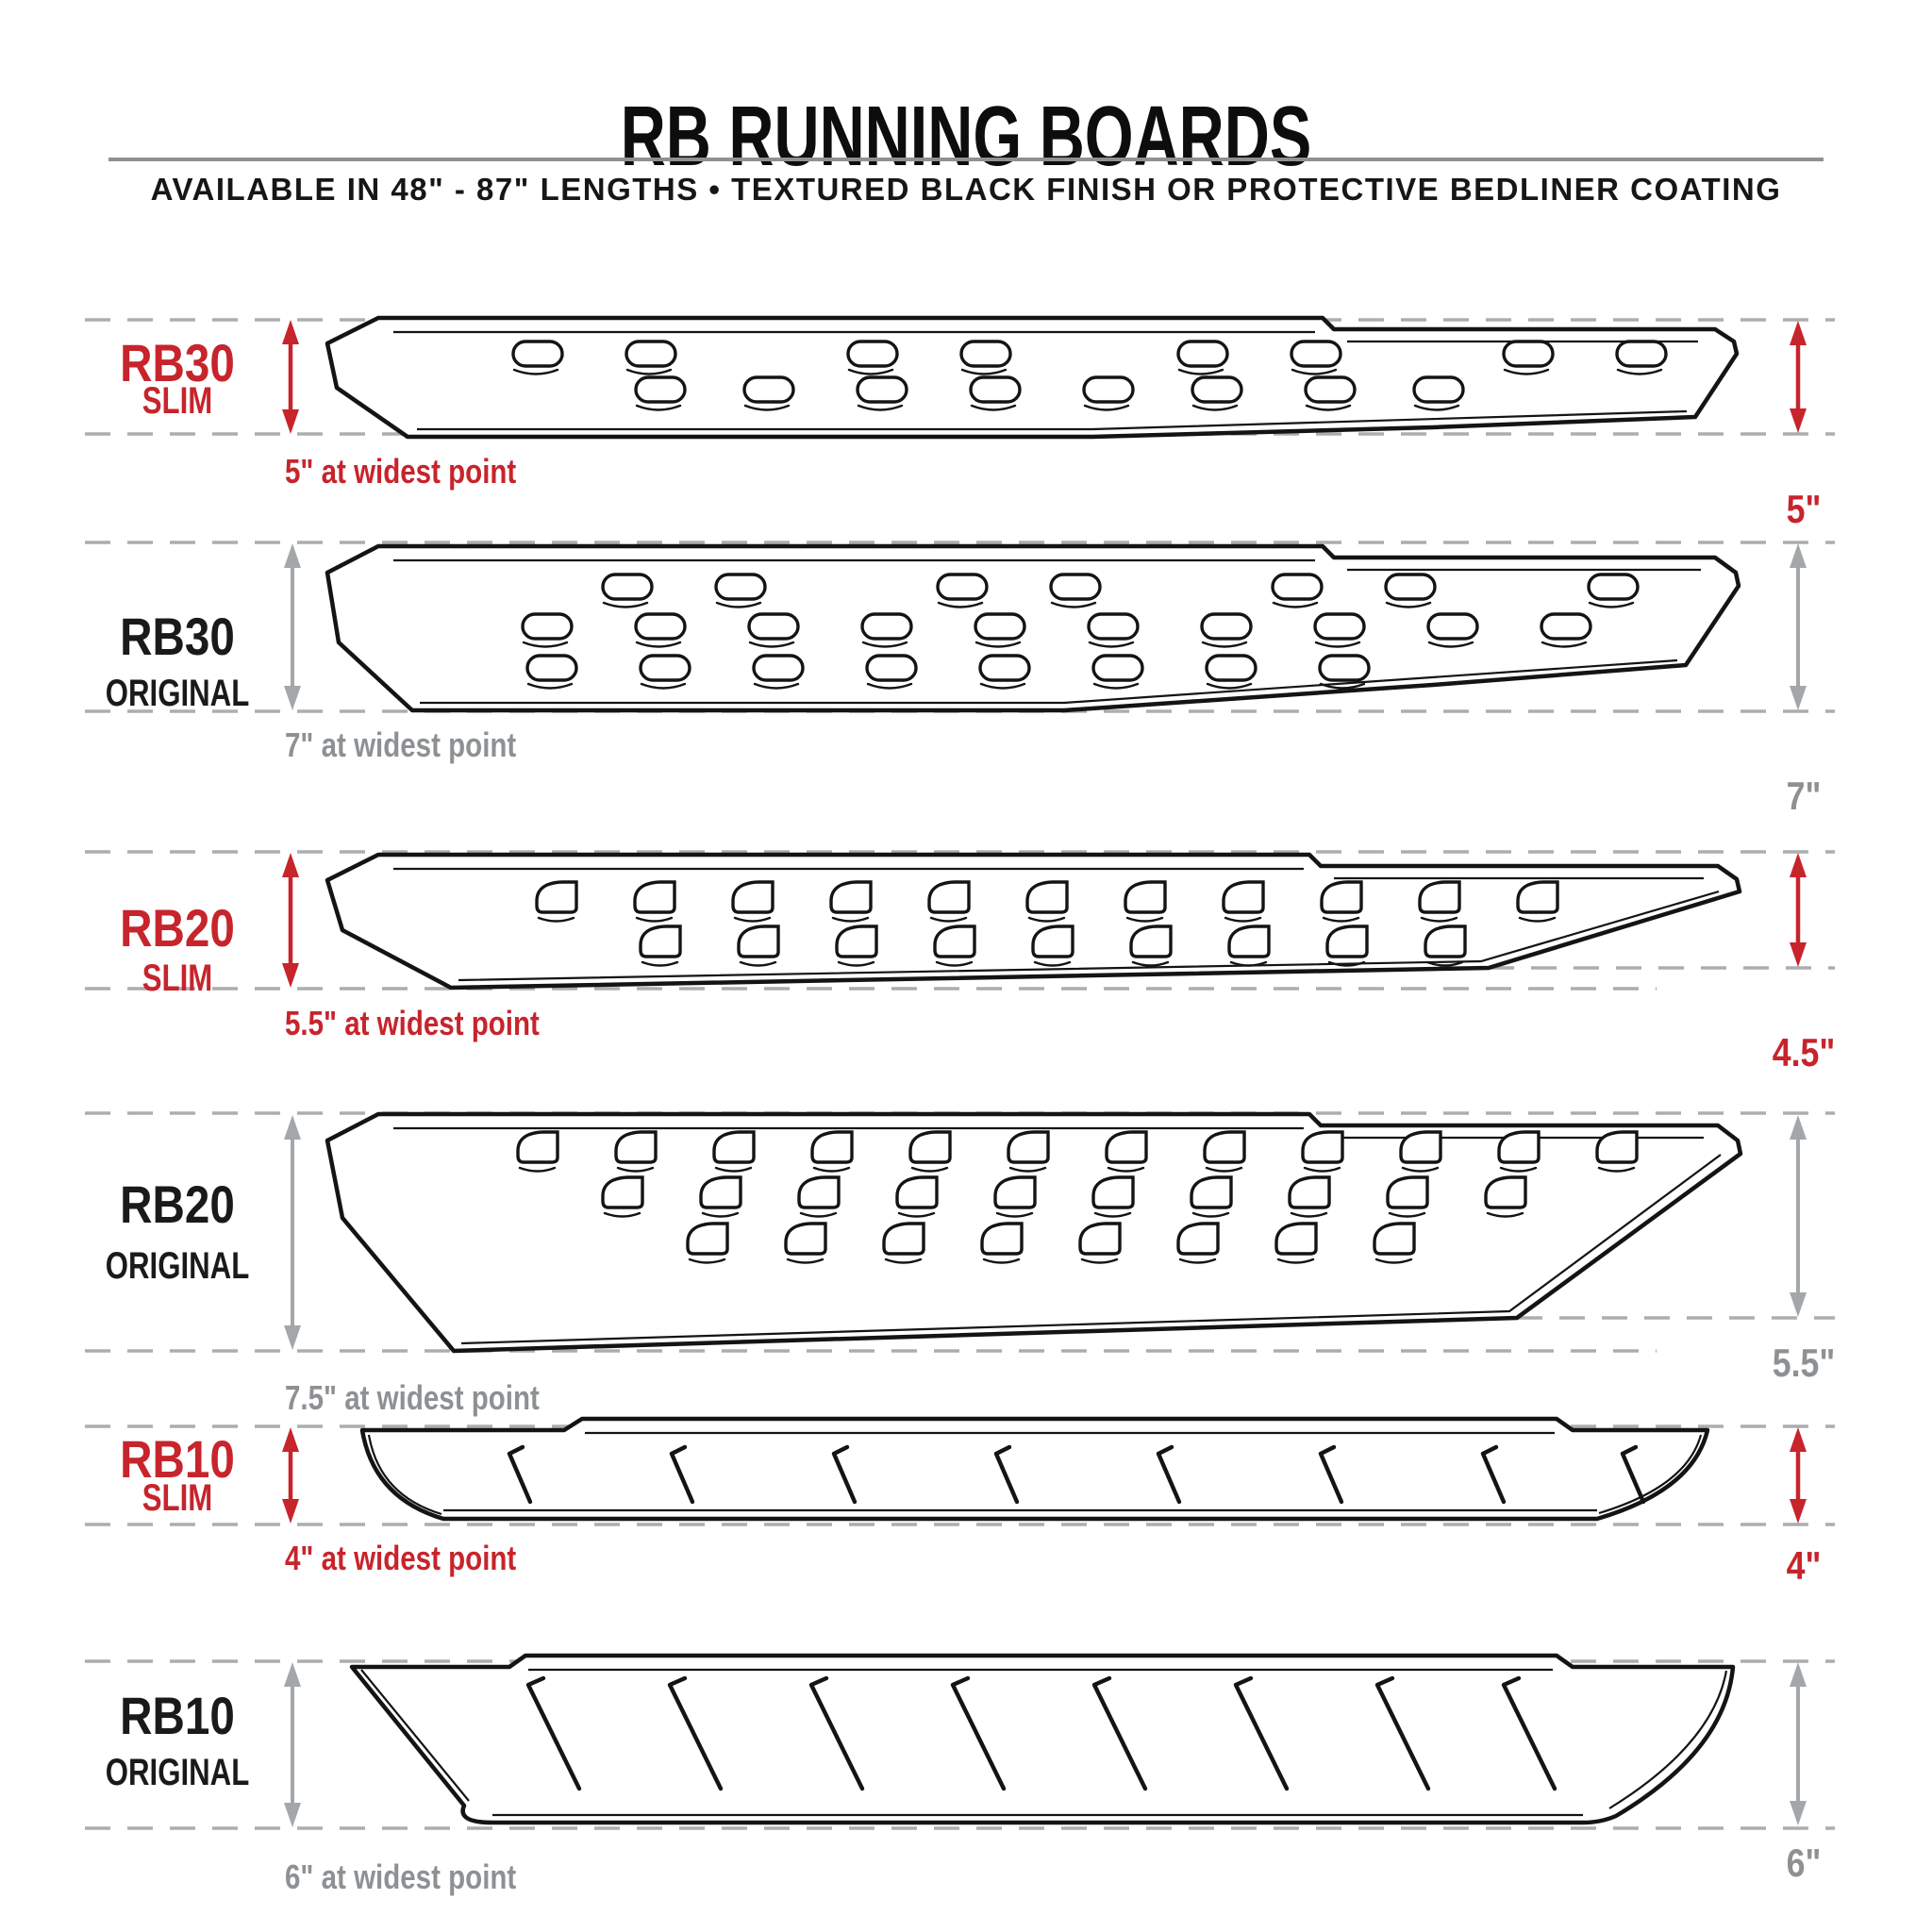 The image size is (1932, 1932). I want to click on height-label-rb20-original: 5.5", so click(1804, 1363).